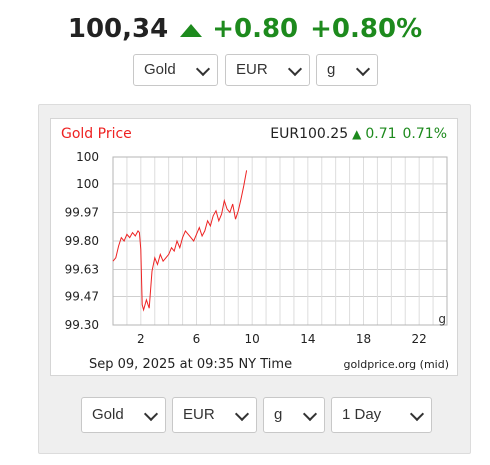 This screenshot has height=465, width=490. I want to click on bottom-metal-select: Gold, so click(123, 415).